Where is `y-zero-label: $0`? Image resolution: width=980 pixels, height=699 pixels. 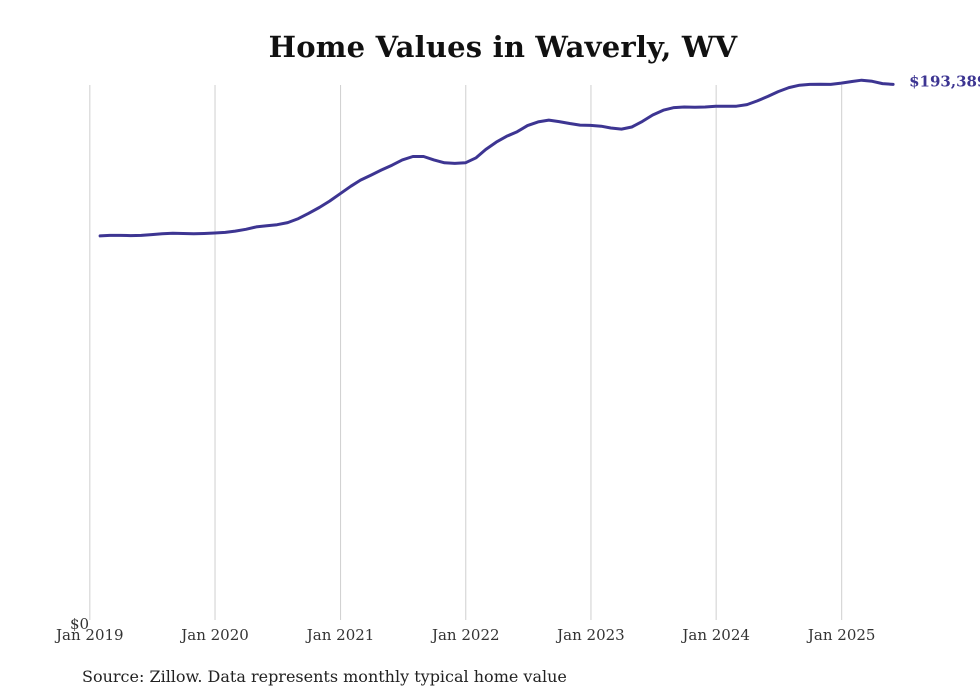 y-zero-label: $0 is located at coordinates (79, 624).